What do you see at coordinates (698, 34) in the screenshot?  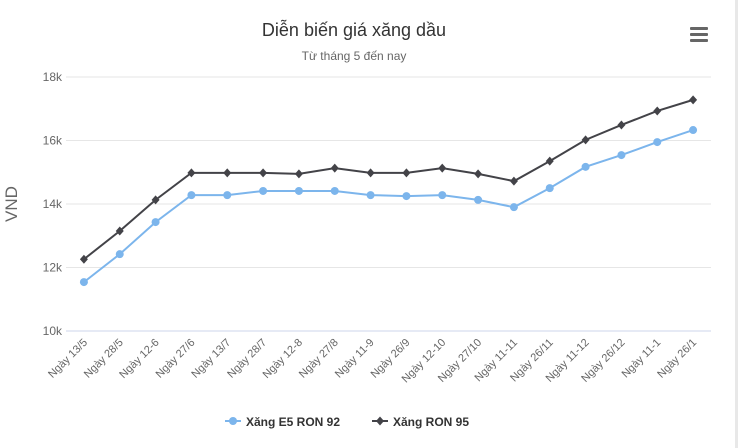 I see `hamburger-menu-icon` at bounding box center [698, 34].